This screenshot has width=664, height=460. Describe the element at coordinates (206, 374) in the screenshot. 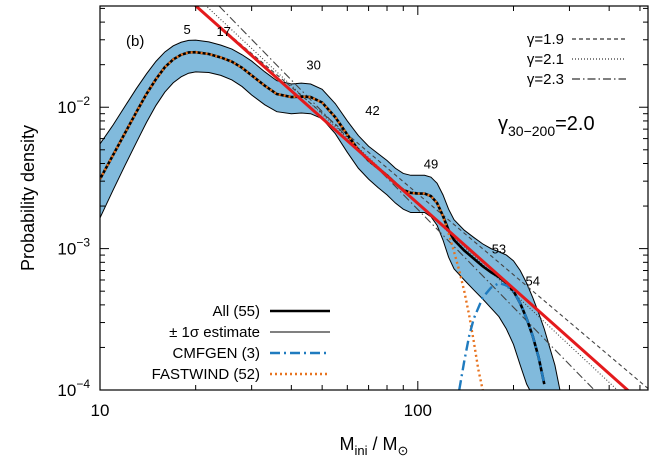

I see `legend-series-label-3: FASTWIND (52)` at that location.